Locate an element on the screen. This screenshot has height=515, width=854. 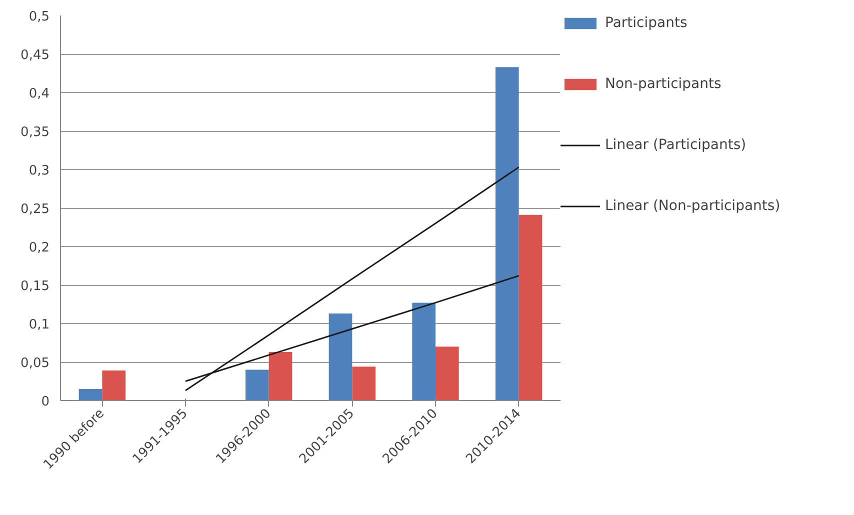
y-tick-label: 0,15 is located at coordinates (35, 286).